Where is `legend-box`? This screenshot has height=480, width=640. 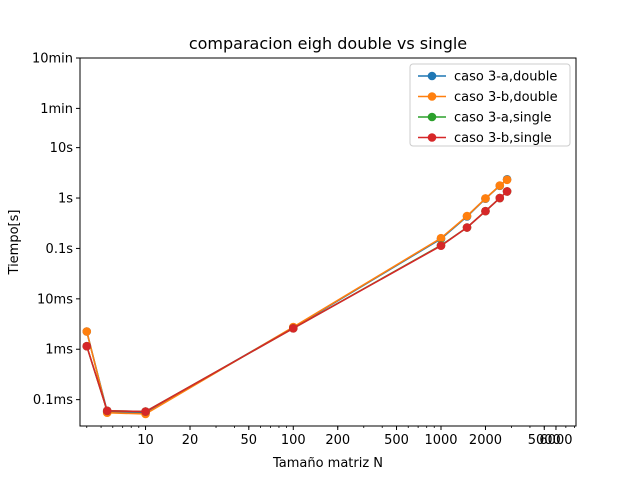 legend-box is located at coordinates (490, 105).